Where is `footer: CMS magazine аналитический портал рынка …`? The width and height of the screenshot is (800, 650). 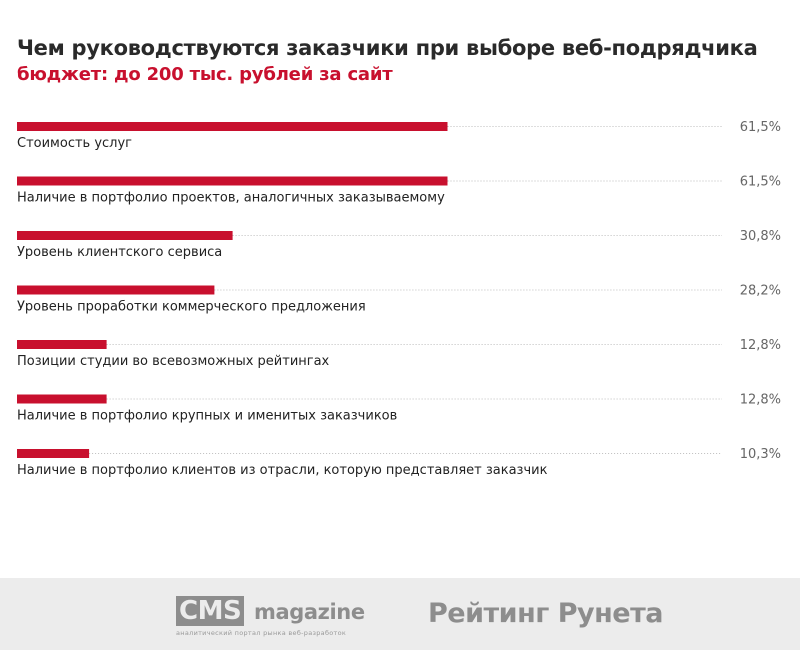 footer: CMS magazine аналитический портал рынка … is located at coordinates (400, 614).